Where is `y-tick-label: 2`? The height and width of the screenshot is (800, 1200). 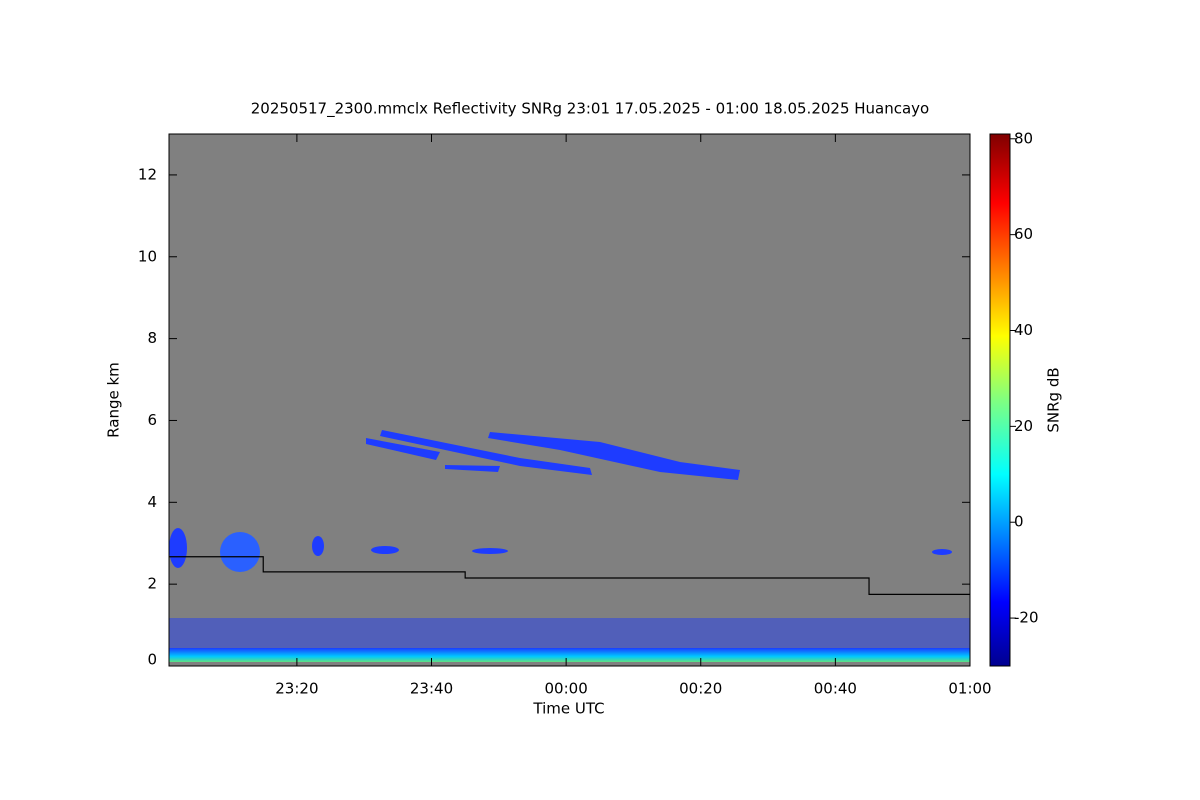 y-tick-label: 2 is located at coordinates (152, 584).